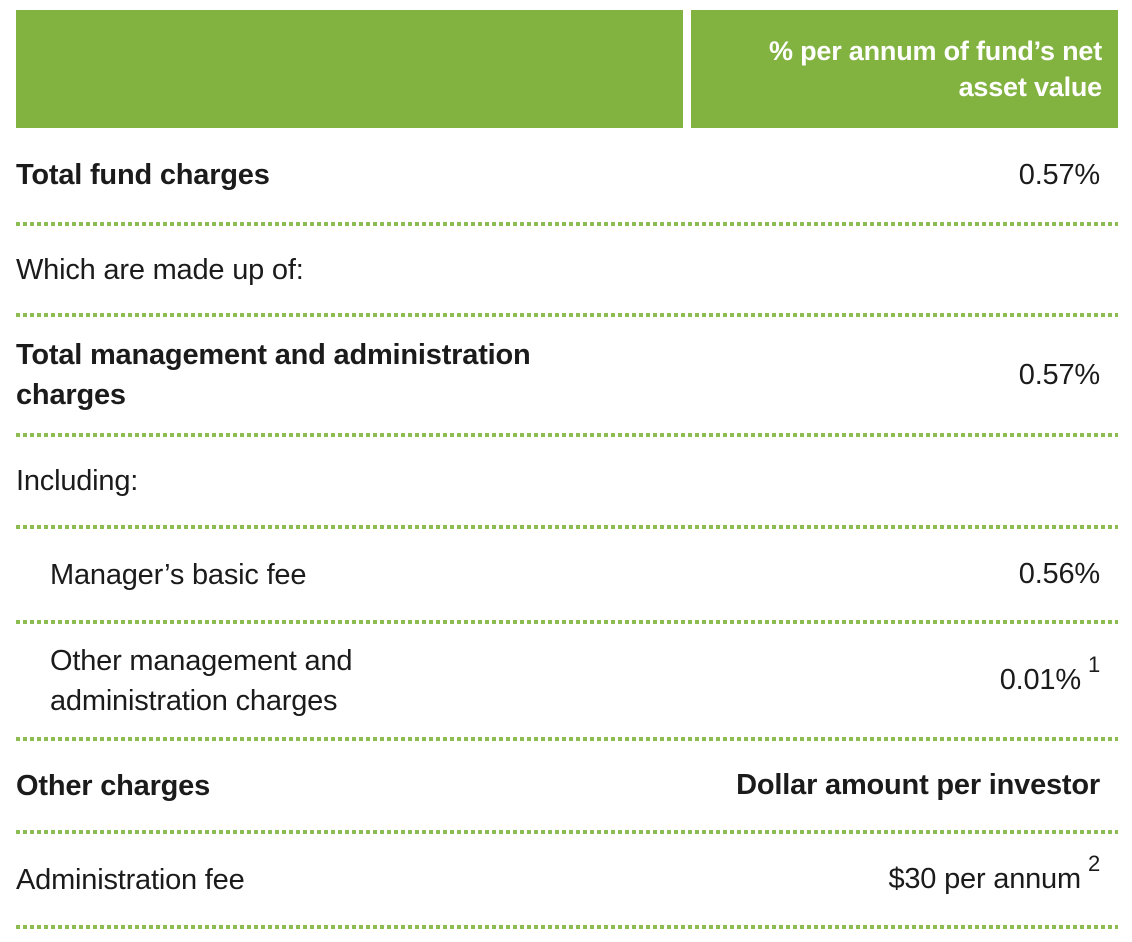  What do you see at coordinates (77, 481) in the screenshot?
I see `row-label: Including:` at bounding box center [77, 481].